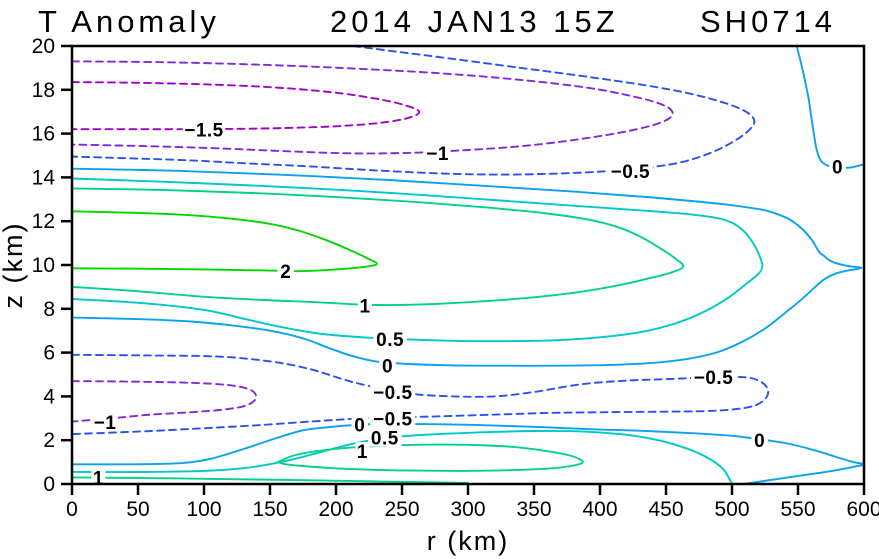  I want to click on y-tick-label: 0, so click(49, 484).